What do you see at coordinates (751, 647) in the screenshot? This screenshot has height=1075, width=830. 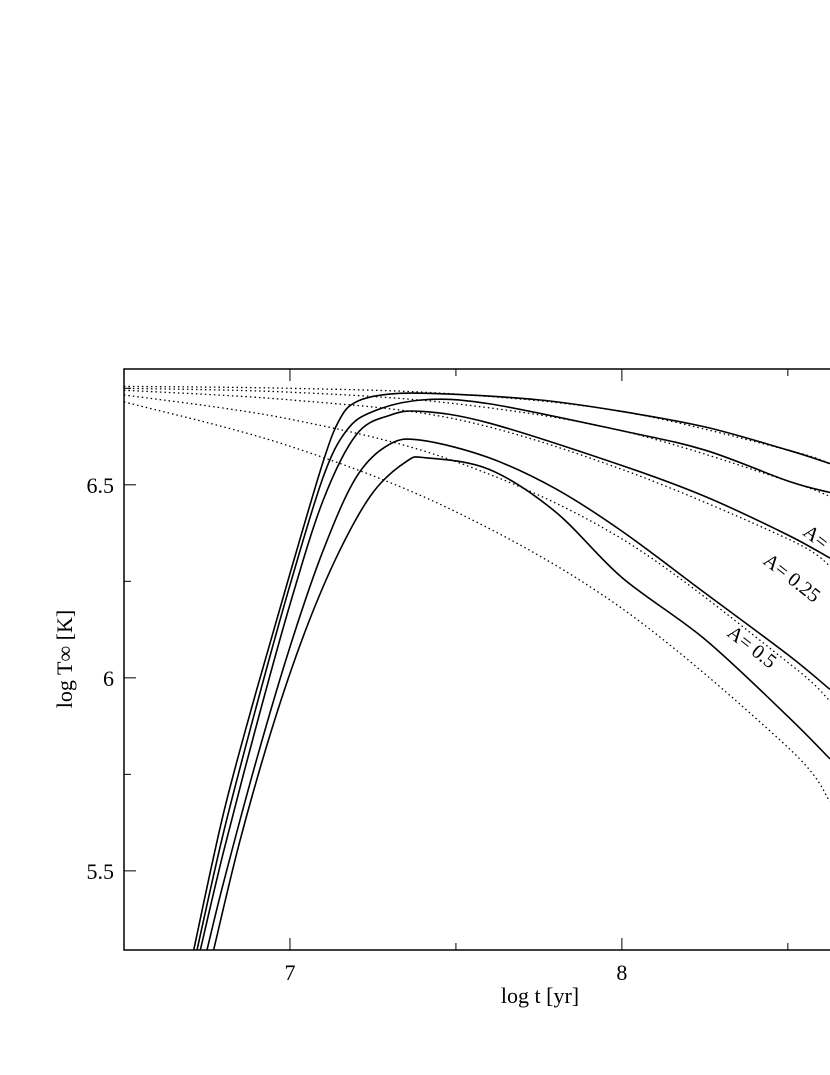 I see `curve-annotation: A= 0.5` at bounding box center [751, 647].